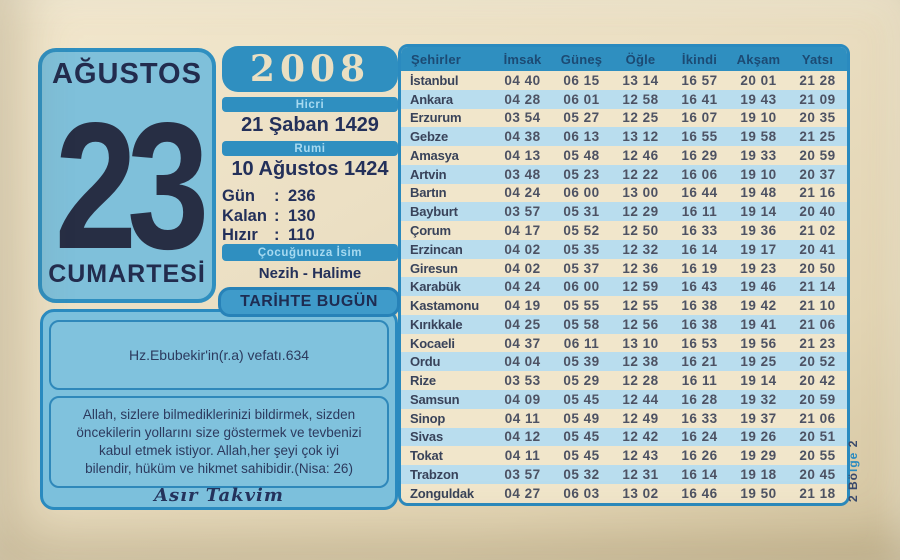 Image resolution: width=900 pixels, height=560 pixels. Describe the element at coordinates (758, 118) in the screenshot. I see `prayer-time: 19 10` at that location.